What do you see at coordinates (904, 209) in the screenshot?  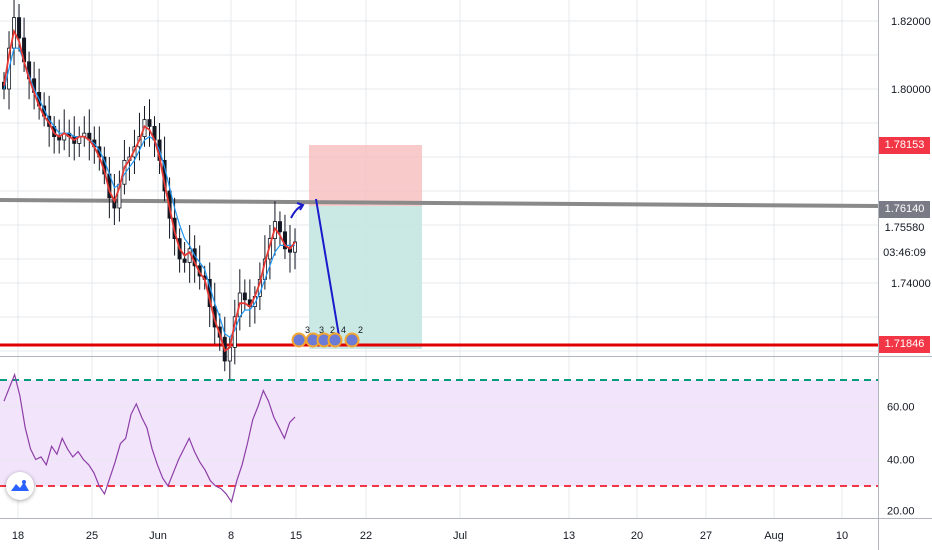 I see `price-tag-resistance-level: 1.76140` at bounding box center [904, 209].